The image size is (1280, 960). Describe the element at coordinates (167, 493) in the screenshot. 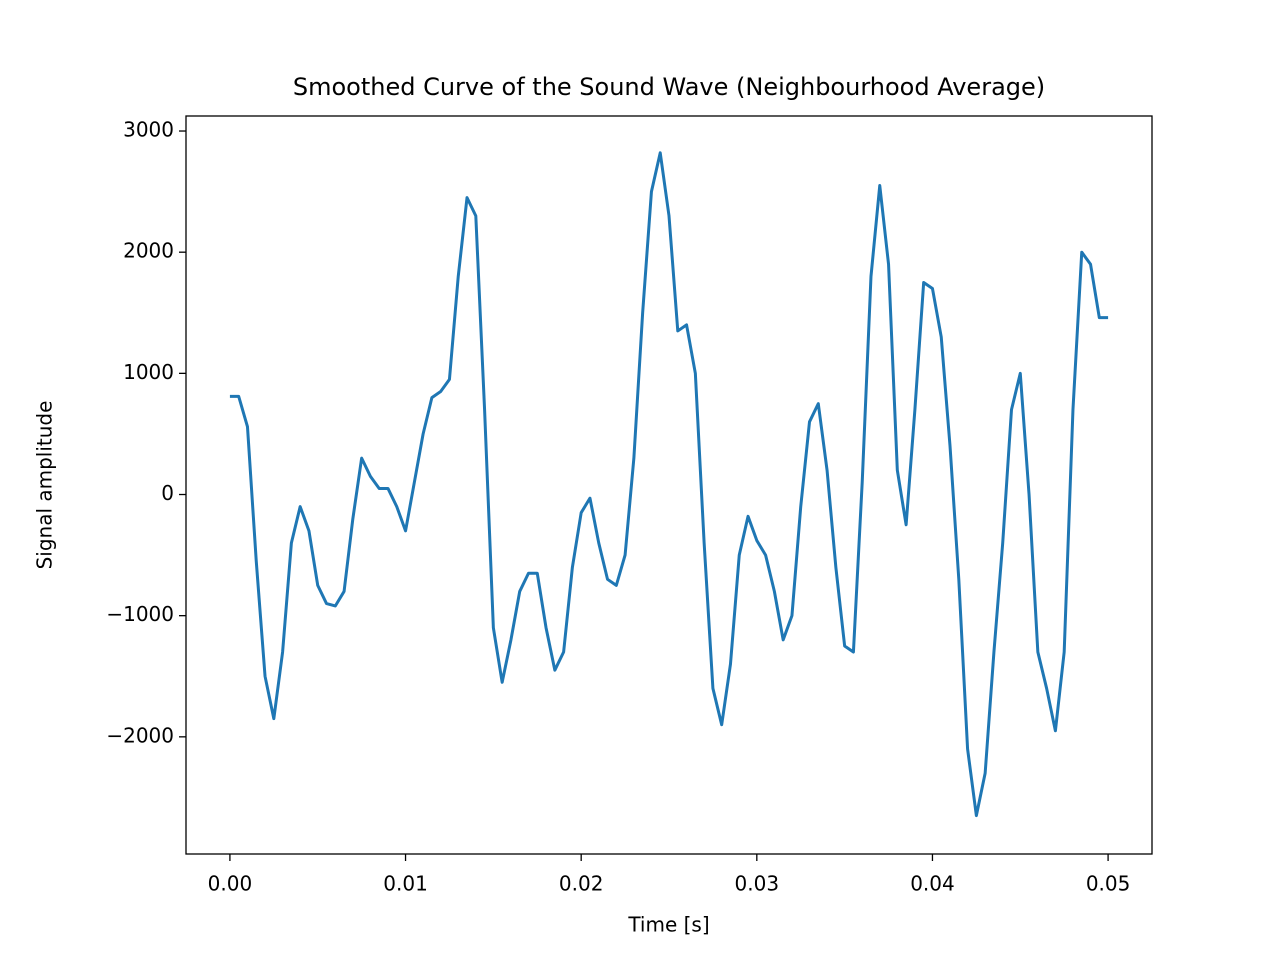

I see `y-tick-label: 0` at that location.